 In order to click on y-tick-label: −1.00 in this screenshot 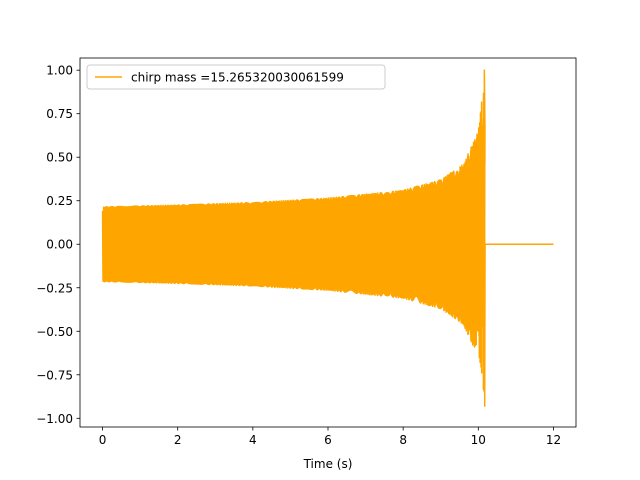, I will do `click(54, 419)`.